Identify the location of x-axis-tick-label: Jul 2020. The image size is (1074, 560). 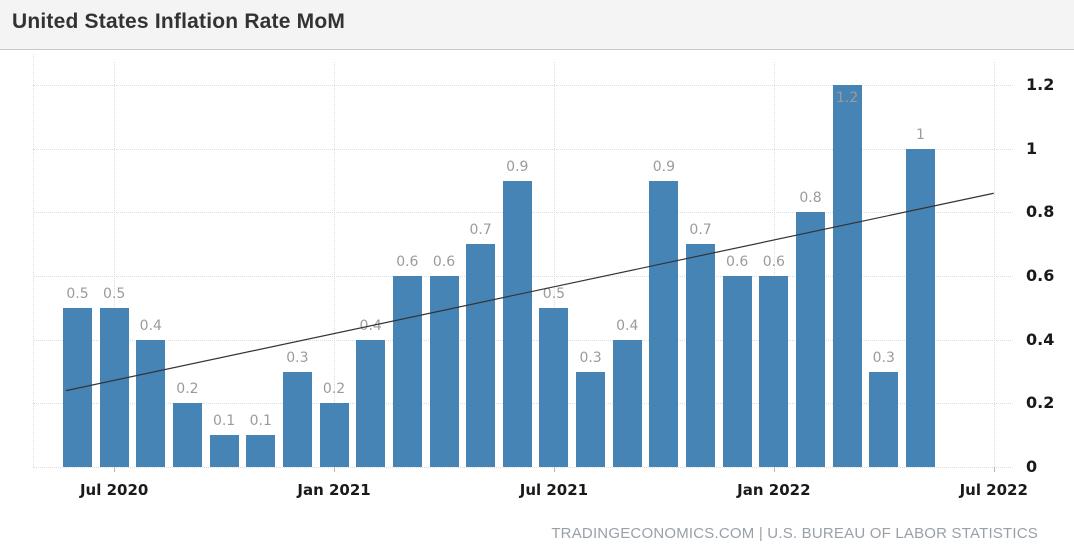
(114, 490).